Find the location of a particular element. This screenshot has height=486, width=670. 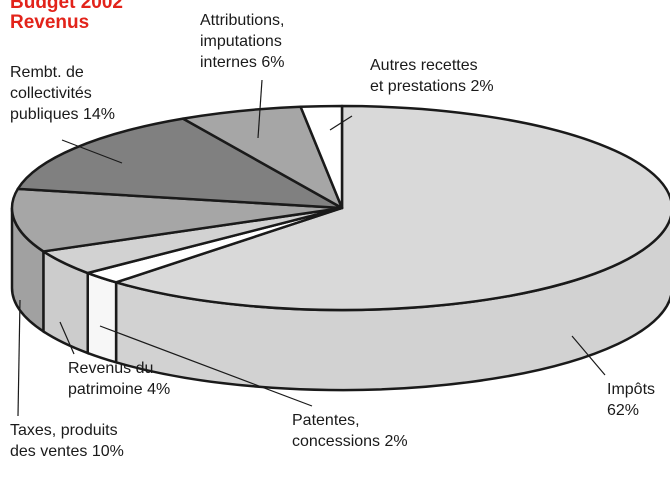

category-label: Attributions, imputations internes is located at coordinates (242, 41).